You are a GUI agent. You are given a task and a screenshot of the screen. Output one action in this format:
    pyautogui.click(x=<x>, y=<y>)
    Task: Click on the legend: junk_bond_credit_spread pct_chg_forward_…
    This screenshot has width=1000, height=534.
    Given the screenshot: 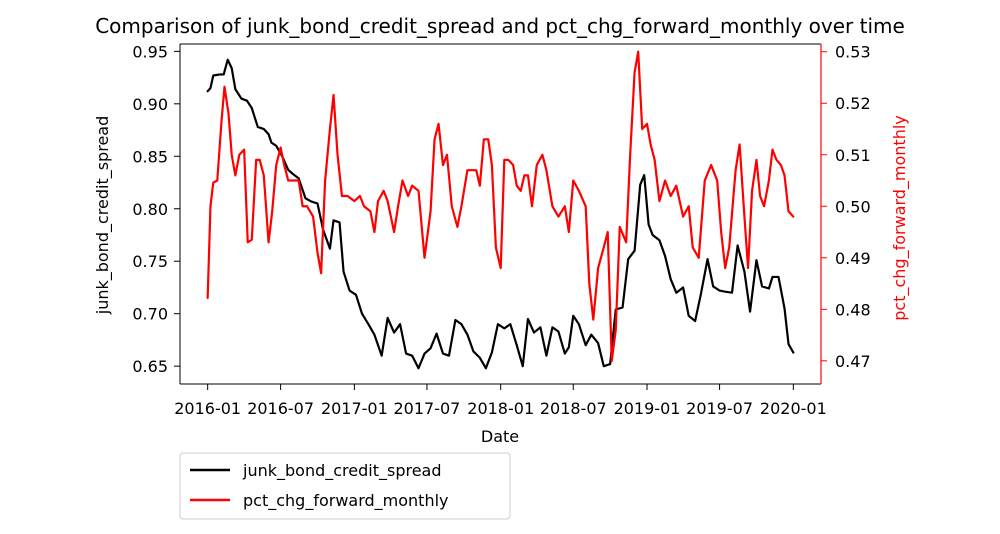 What is the action you would take?
    pyautogui.click(x=345, y=486)
    